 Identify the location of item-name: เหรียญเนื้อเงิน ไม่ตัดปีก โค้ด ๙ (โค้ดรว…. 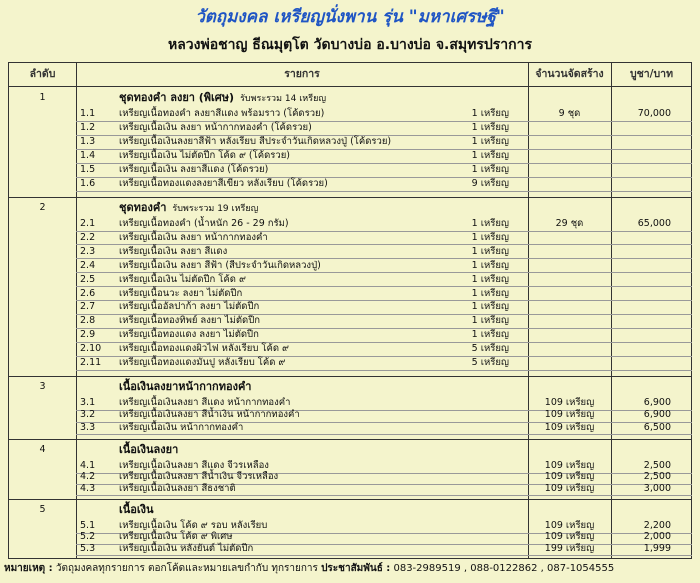
(204, 155).